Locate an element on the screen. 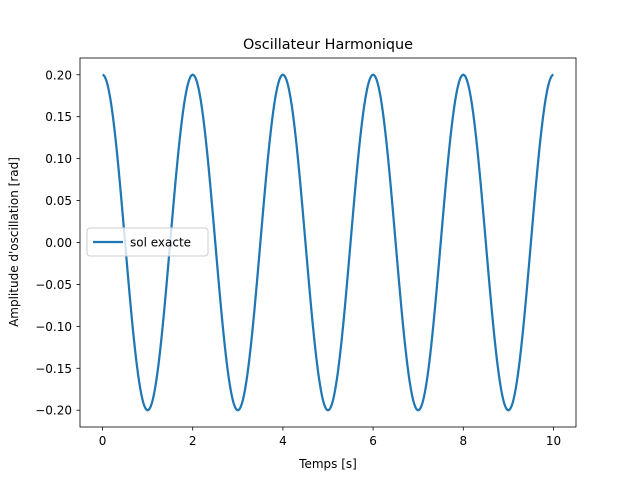  y-axis-label: Amplitude d'oscillation [rad] is located at coordinates (14, 242).